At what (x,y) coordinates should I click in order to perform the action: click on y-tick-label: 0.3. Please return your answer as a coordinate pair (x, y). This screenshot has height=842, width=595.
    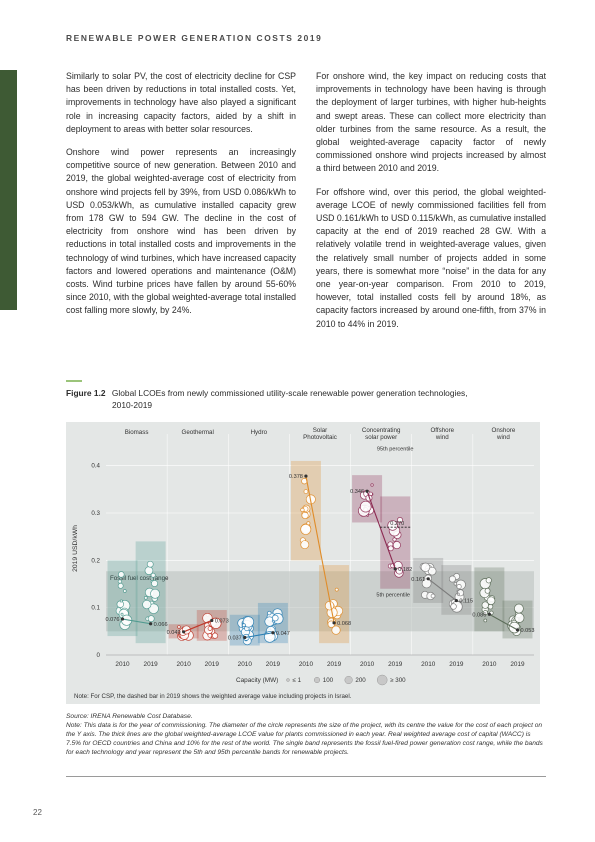
    Looking at the image, I should click on (95, 513).